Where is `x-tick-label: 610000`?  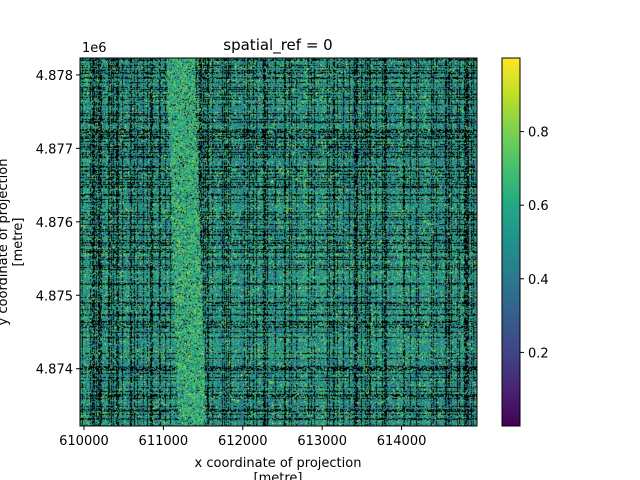 x-tick-label: 610000 is located at coordinates (84, 441).